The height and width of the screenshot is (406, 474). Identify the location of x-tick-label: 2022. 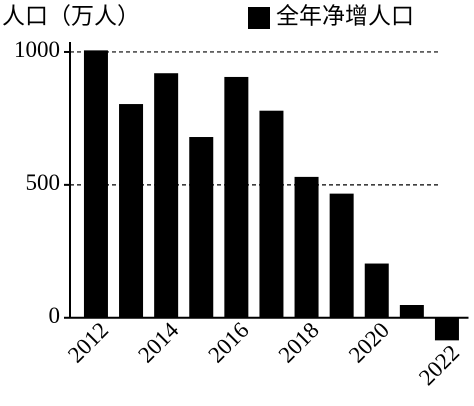
(439, 365).